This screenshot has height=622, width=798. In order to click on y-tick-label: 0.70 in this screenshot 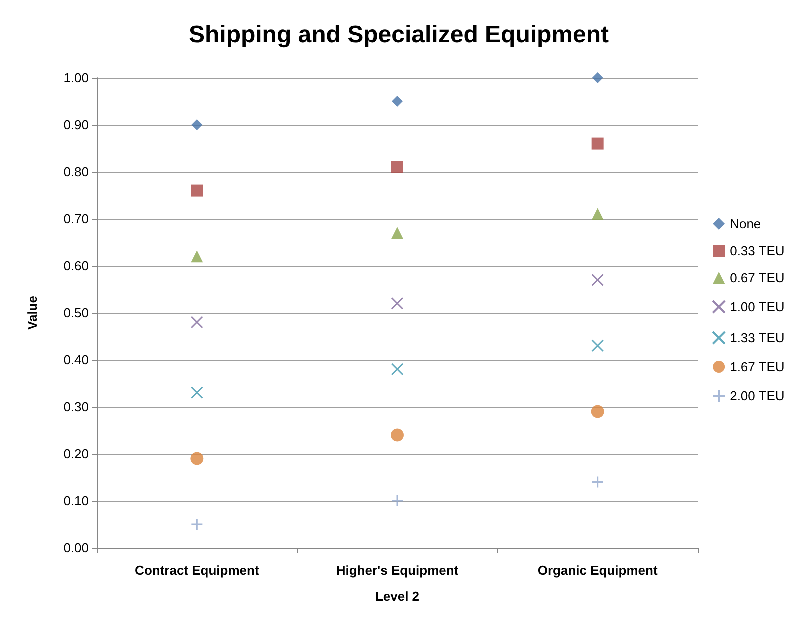, I will do `click(76, 219)`.